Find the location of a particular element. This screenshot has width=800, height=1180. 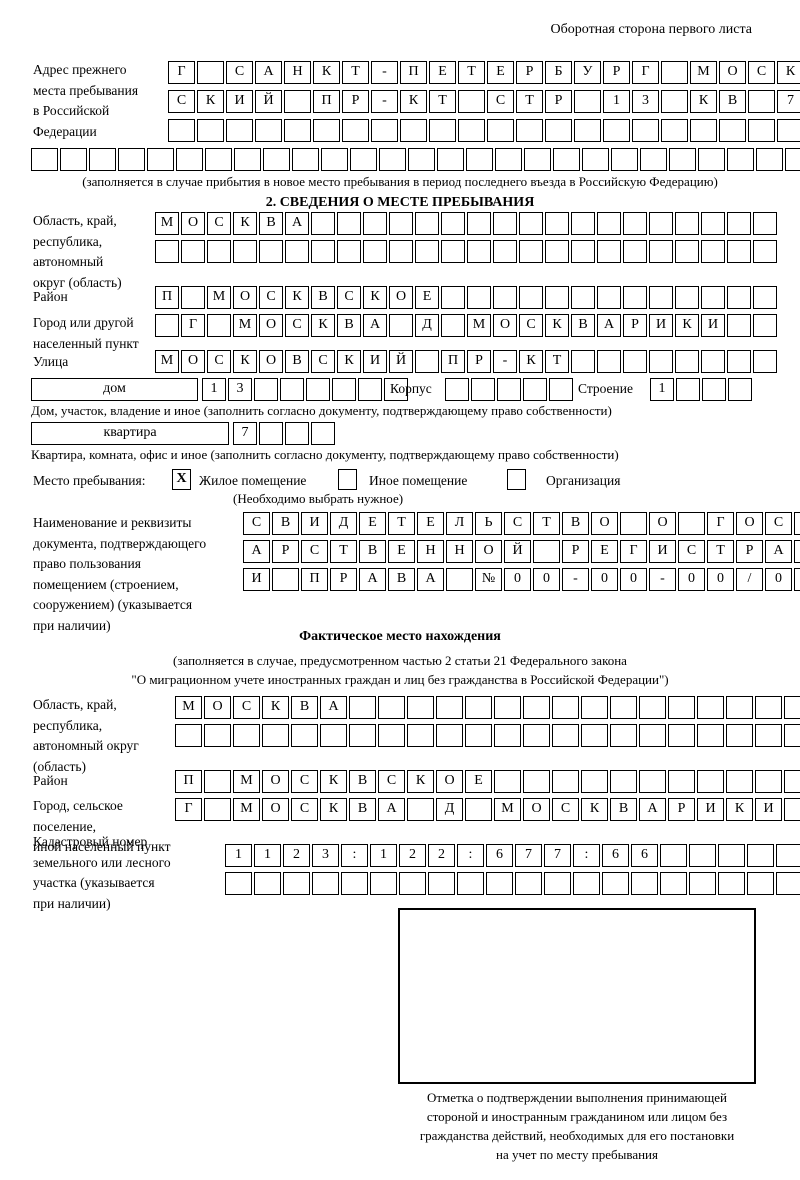

district-cell: П is located at coordinates (167, 297).